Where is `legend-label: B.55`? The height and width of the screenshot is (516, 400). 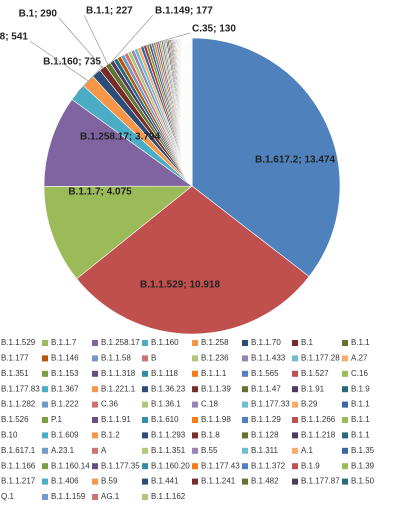 legend-label: B.55 is located at coordinates (209, 450).